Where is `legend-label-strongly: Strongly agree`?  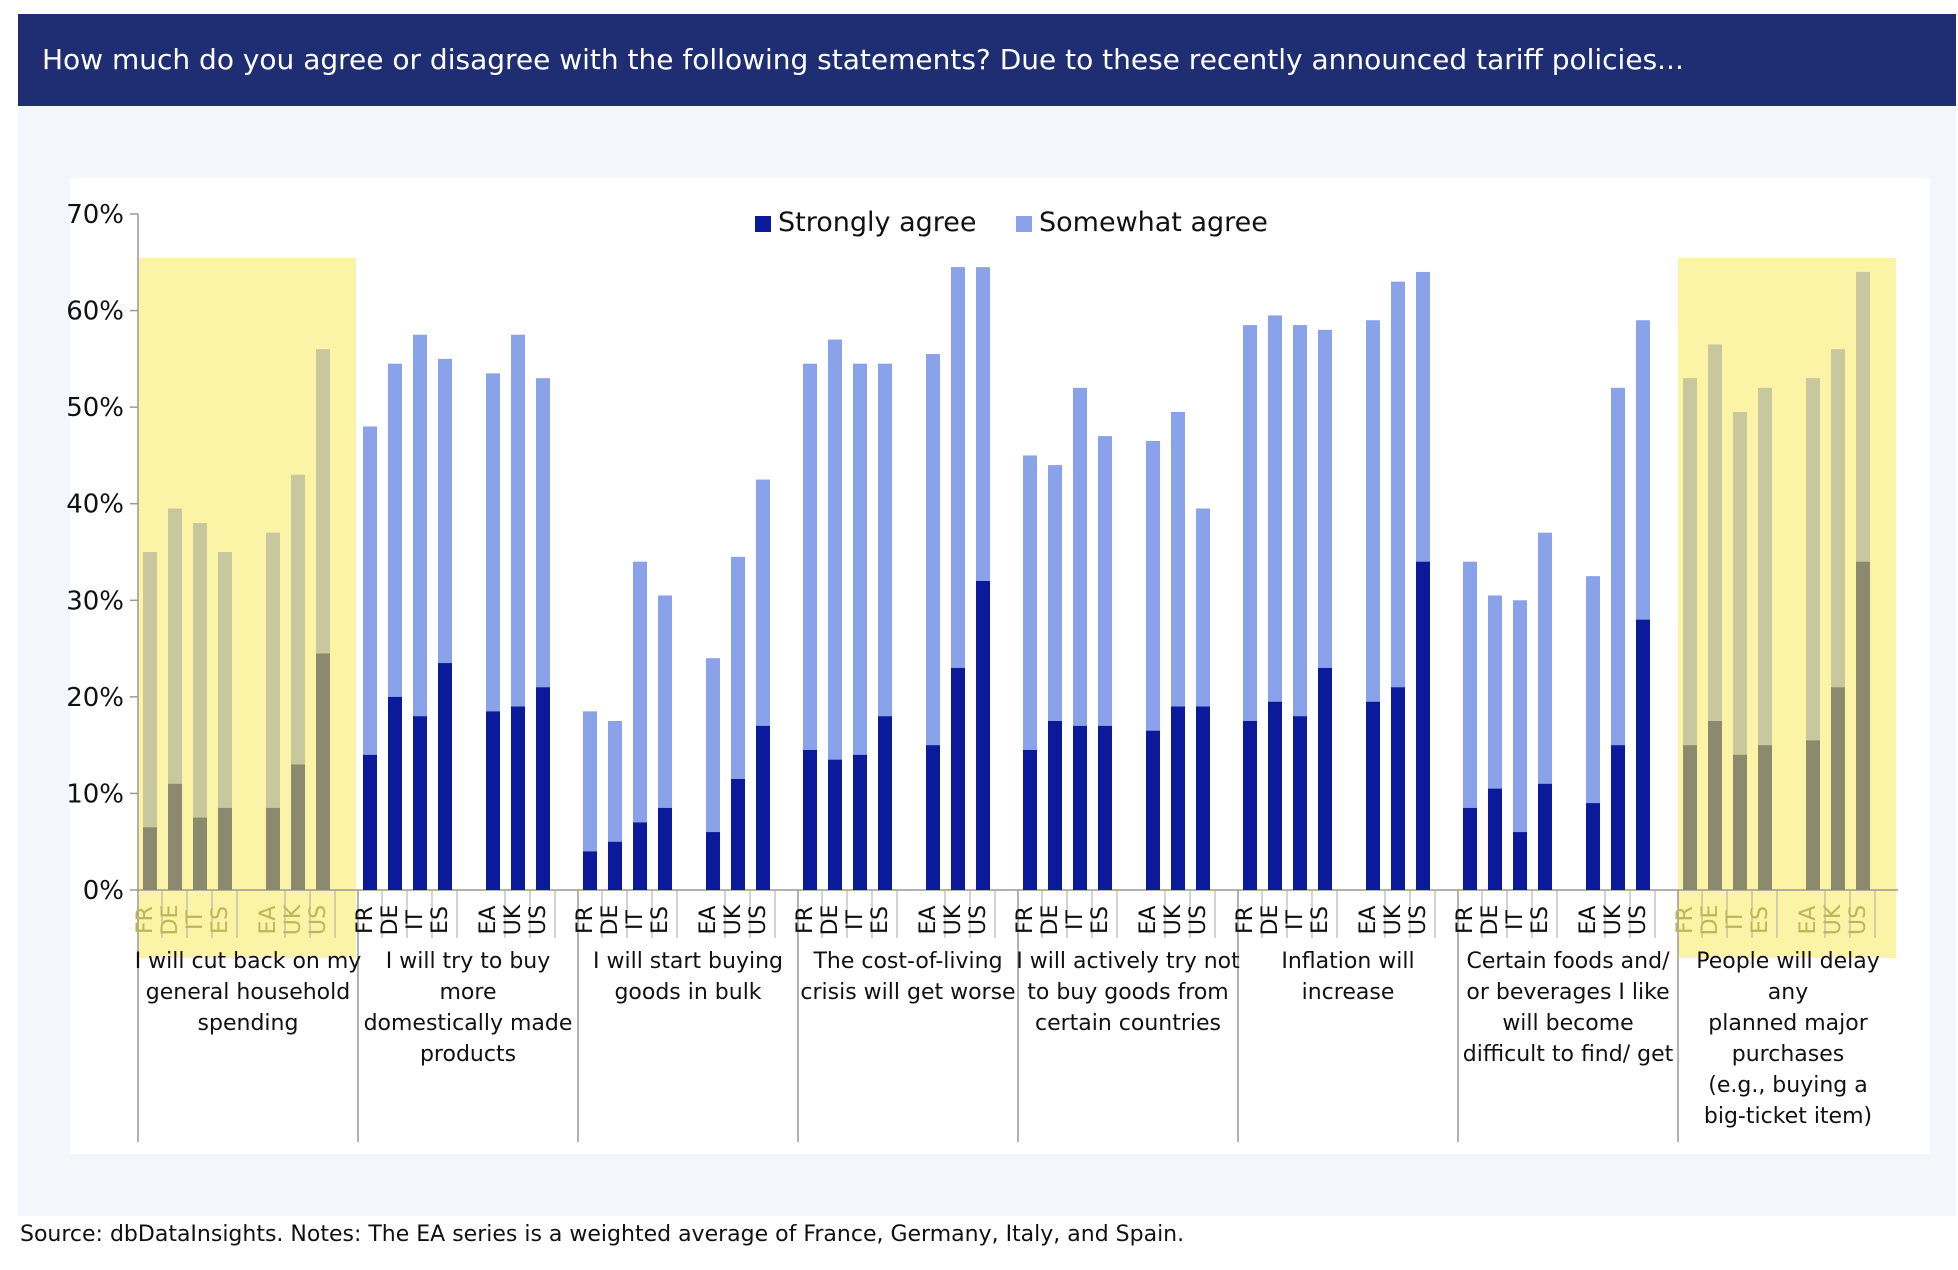 legend-label-strongly: Strongly agree is located at coordinates (877, 222).